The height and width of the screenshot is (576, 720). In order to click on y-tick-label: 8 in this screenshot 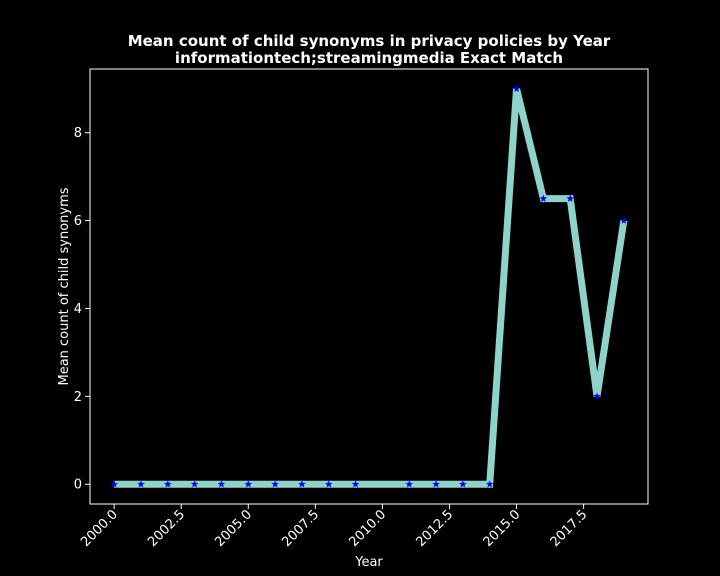, I will do `click(78, 133)`.